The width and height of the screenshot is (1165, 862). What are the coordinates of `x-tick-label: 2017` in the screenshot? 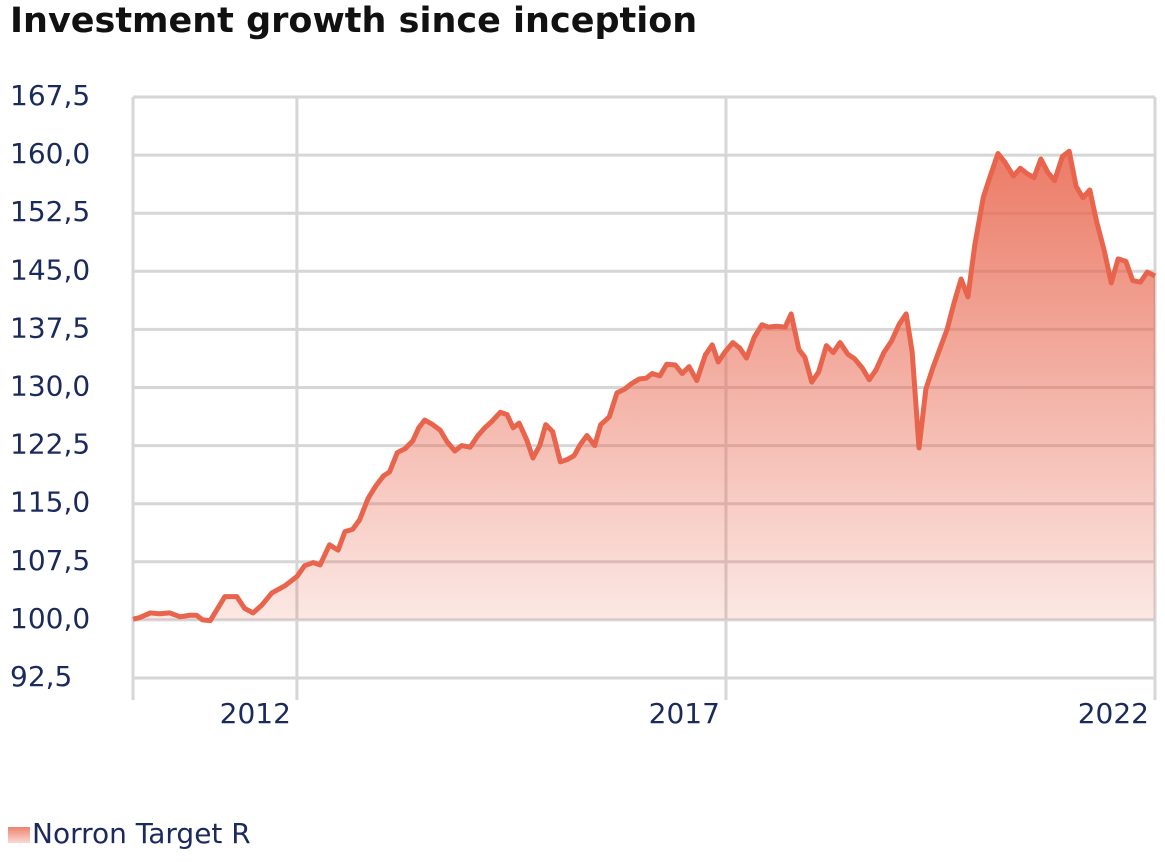 It's located at (684, 713).